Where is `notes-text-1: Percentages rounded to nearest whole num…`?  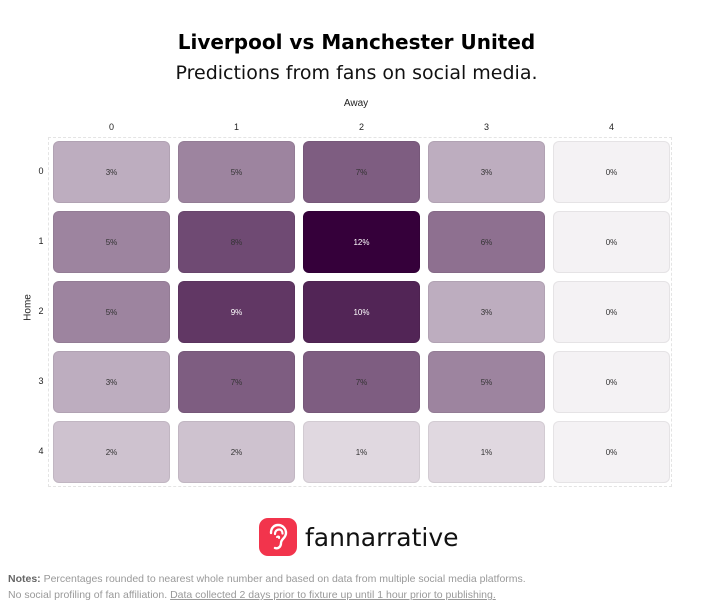 notes-text-1: Percentages rounded to nearest whole num… is located at coordinates (284, 579).